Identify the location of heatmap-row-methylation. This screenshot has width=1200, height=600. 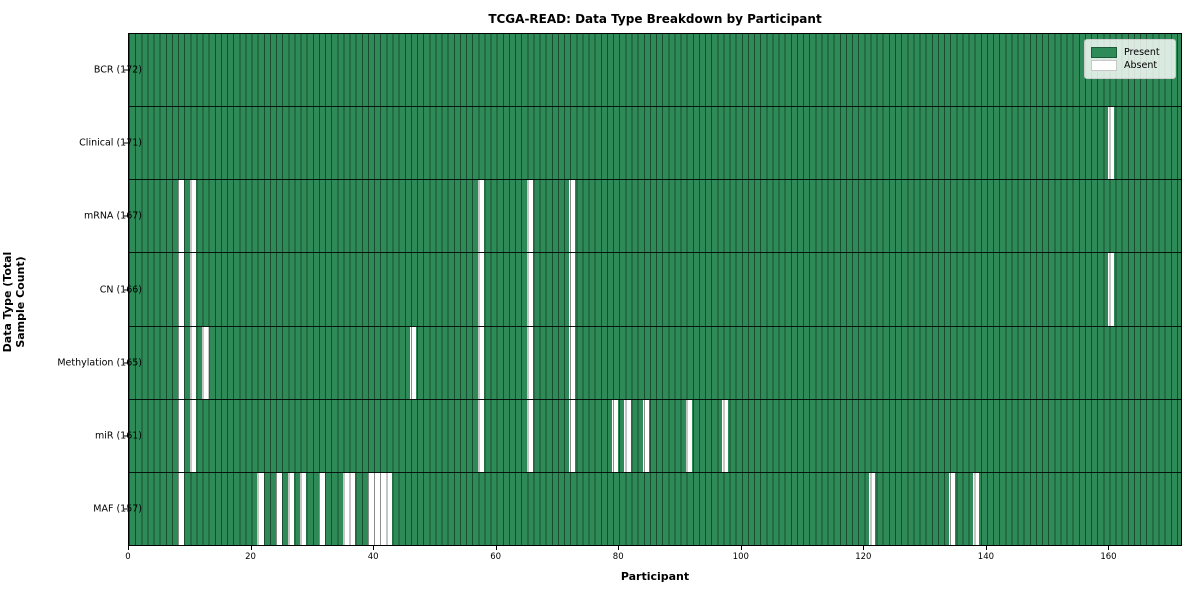
(655, 363).